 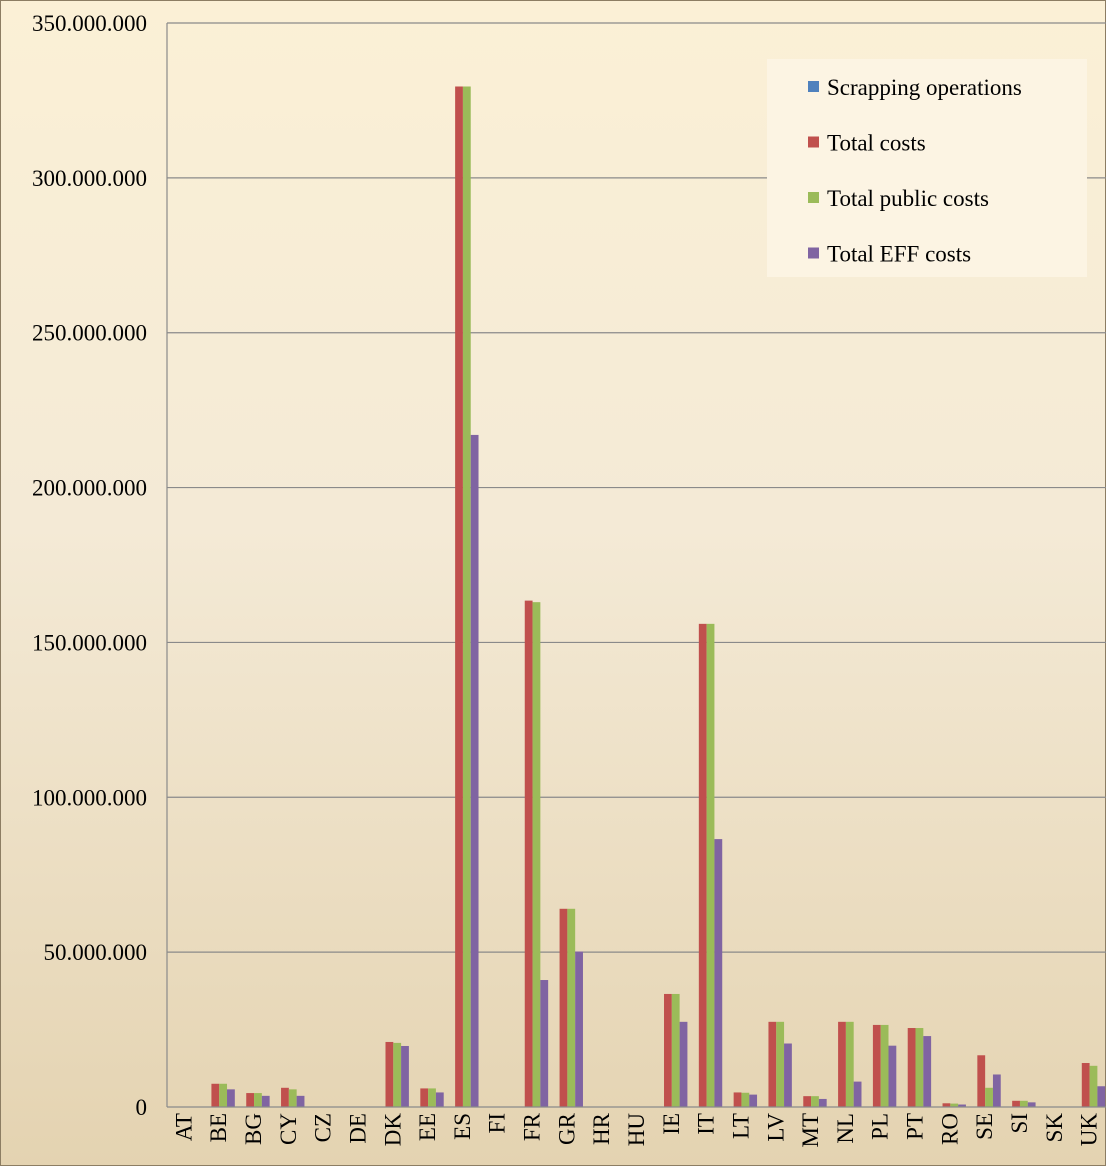 I want to click on x-tick-label: IT, so click(x=706, y=1124).